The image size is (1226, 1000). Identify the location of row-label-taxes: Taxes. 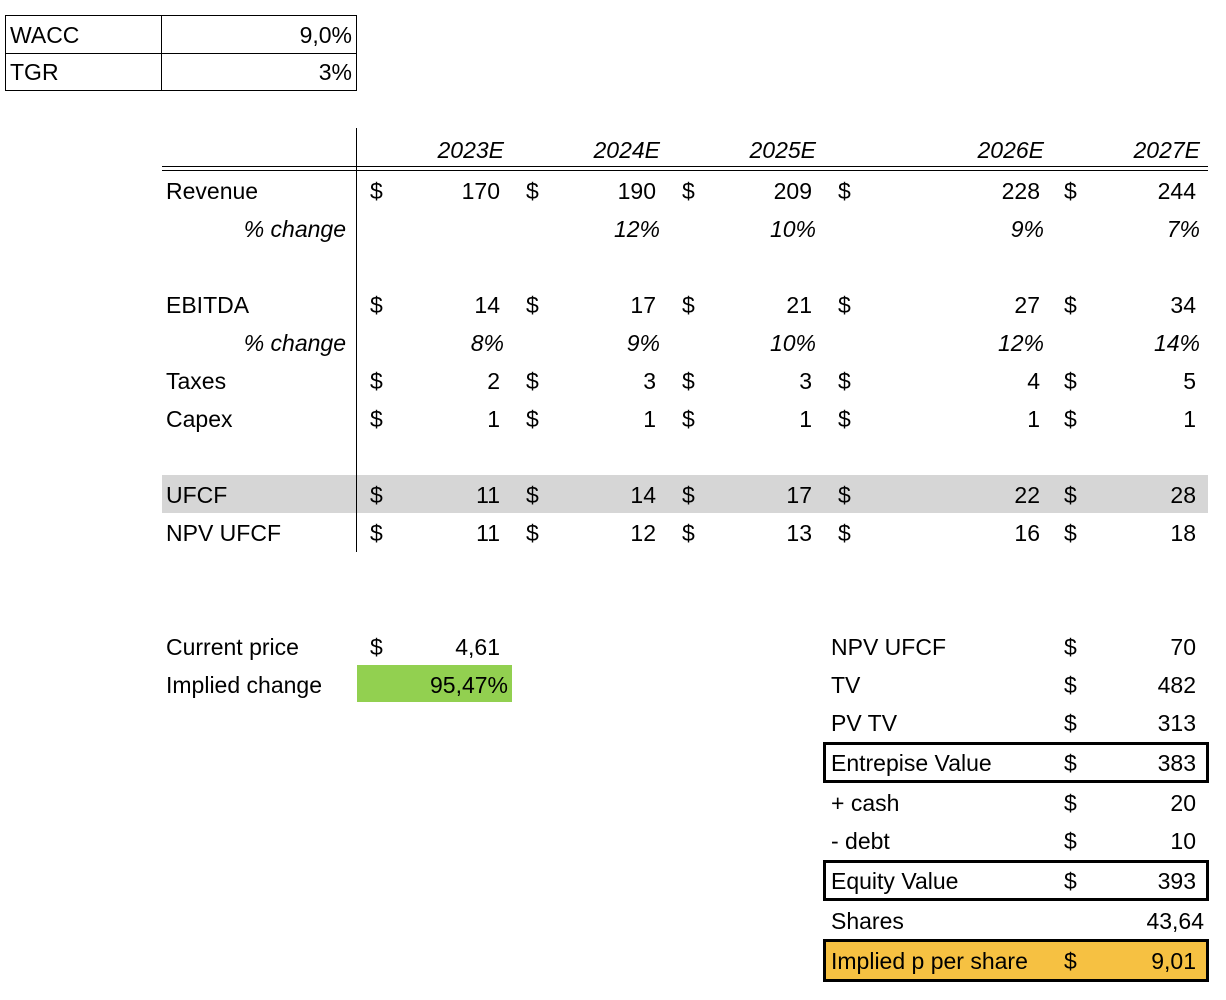
(196, 381).